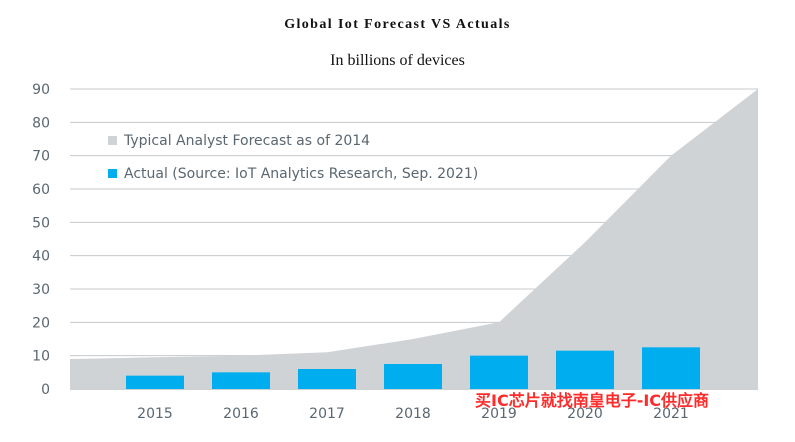 This screenshot has width=795, height=442. Describe the element at coordinates (41, 323) in the screenshot. I see `y-tick-label: 20` at that location.